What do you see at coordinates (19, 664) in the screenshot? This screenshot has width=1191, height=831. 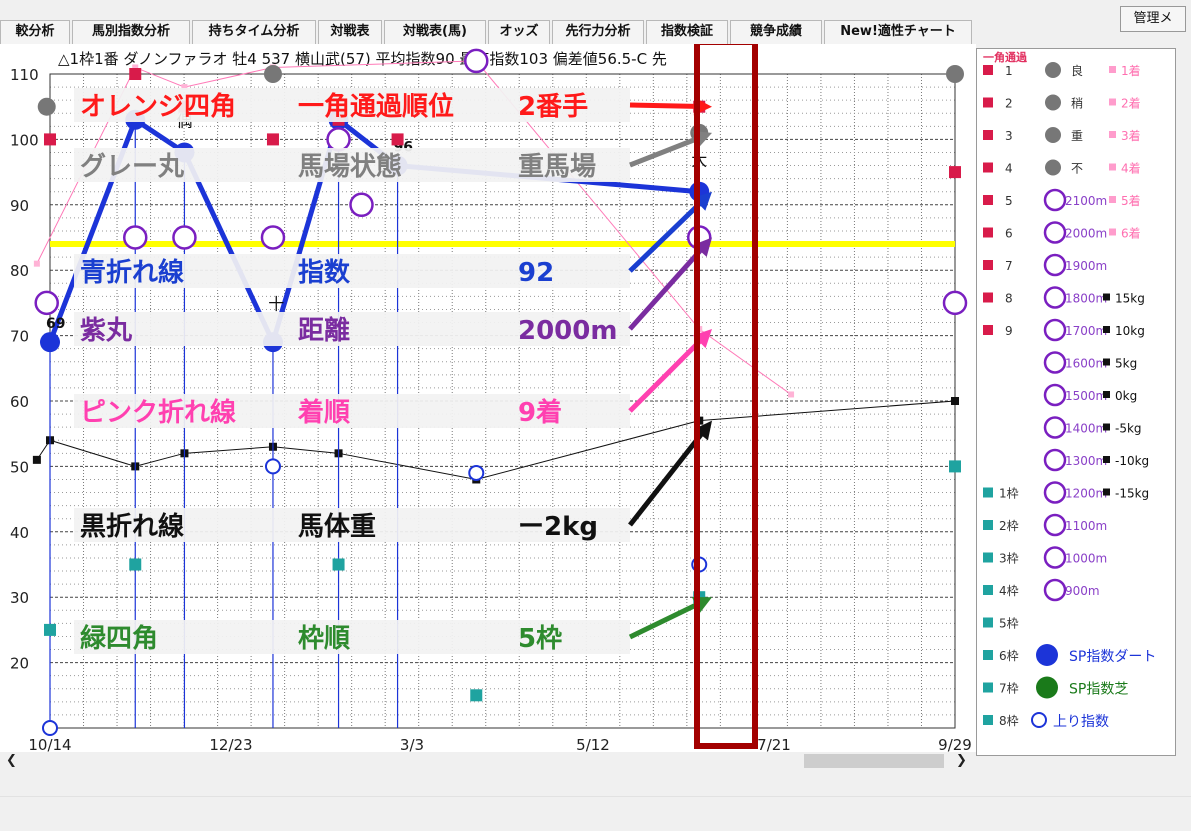 I see `y-tick-label: 20` at bounding box center [19, 664].